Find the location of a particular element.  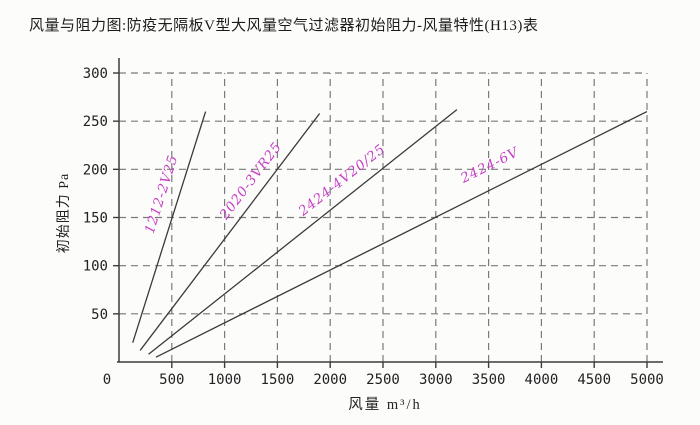

y-tick-label-150: 150 is located at coordinates (95, 219).